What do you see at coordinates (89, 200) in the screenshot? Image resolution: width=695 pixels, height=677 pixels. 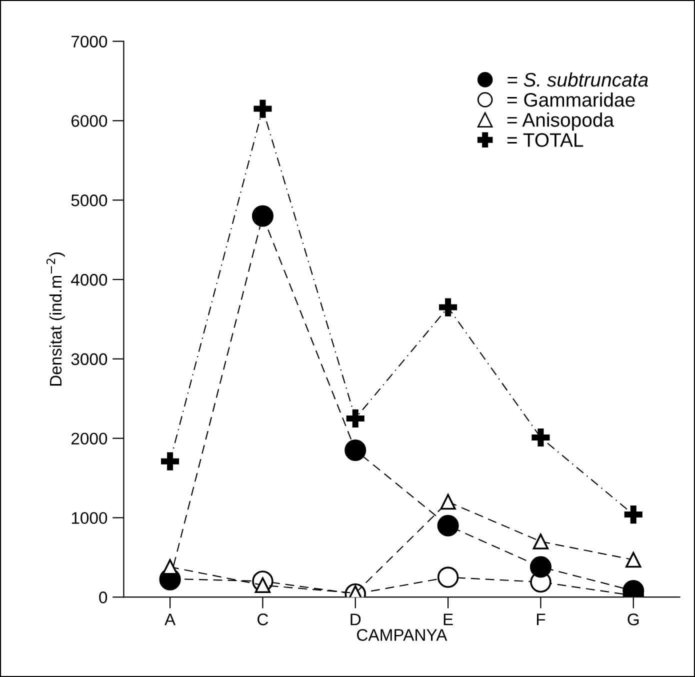 I see `y-tick-label: 5000` at bounding box center [89, 200].